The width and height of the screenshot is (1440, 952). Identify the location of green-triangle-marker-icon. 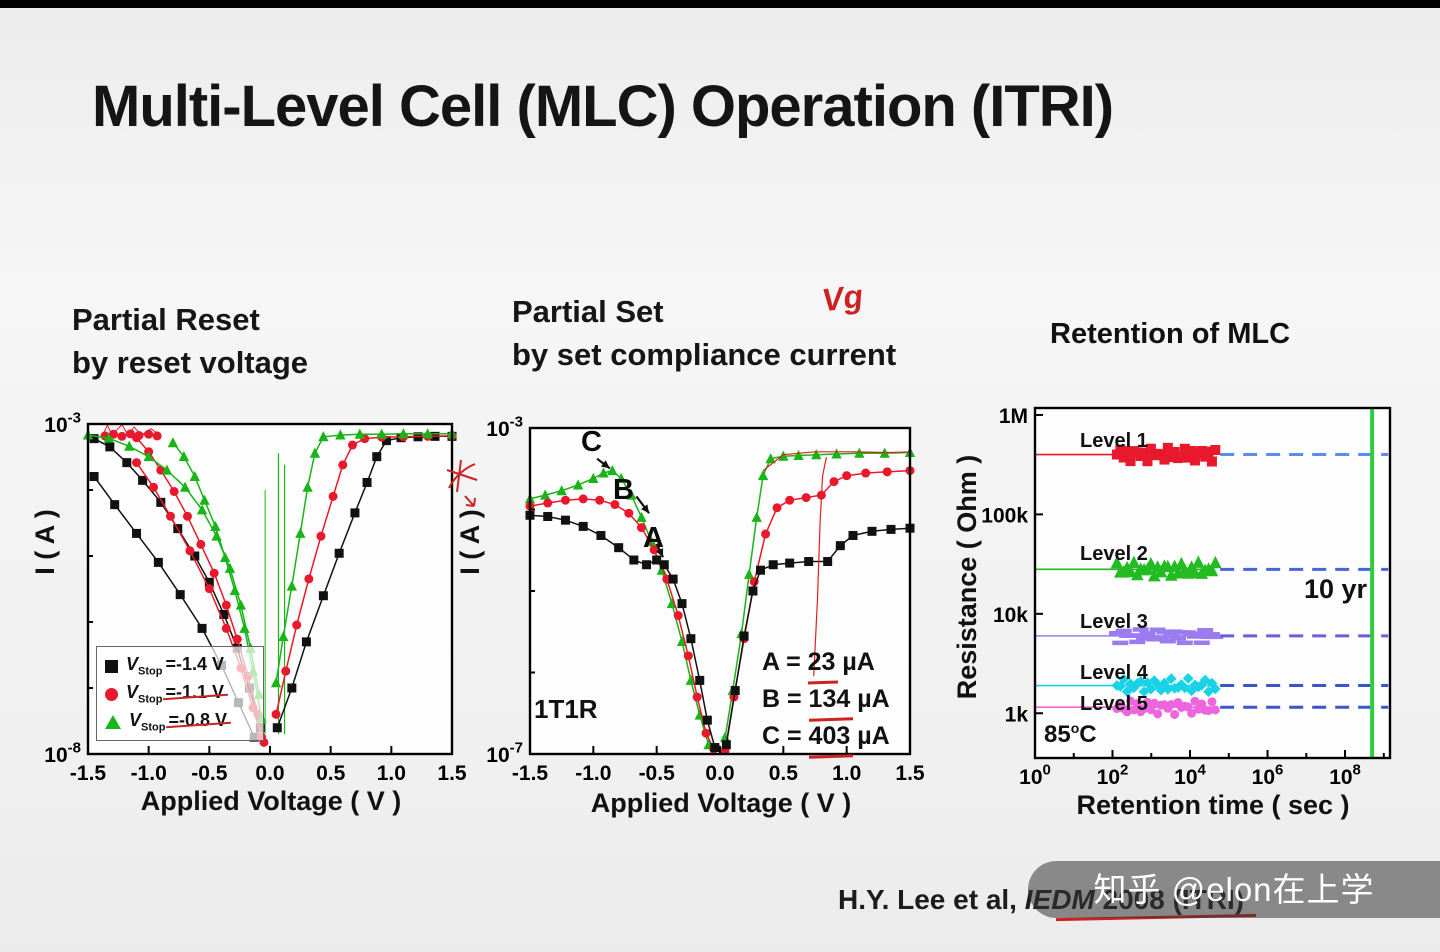
(113, 722).